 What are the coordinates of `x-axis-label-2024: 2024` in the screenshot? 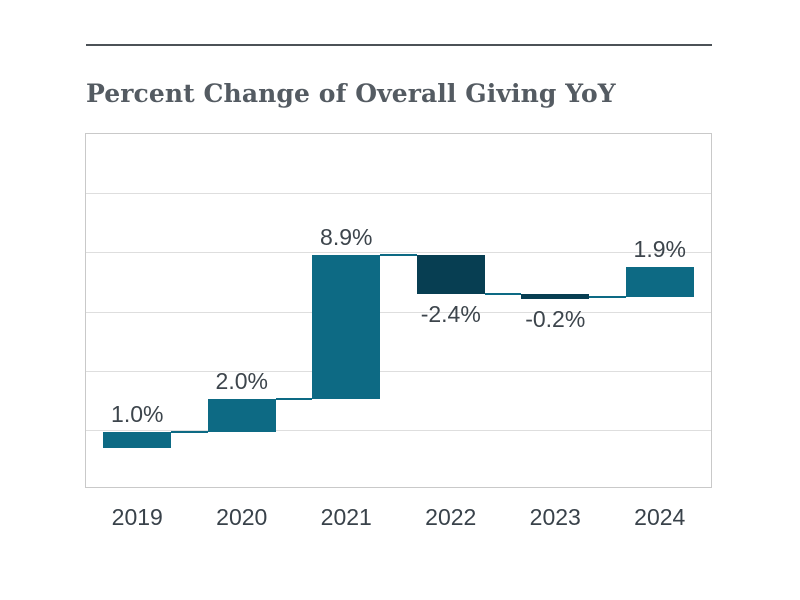 It's located at (660, 517).